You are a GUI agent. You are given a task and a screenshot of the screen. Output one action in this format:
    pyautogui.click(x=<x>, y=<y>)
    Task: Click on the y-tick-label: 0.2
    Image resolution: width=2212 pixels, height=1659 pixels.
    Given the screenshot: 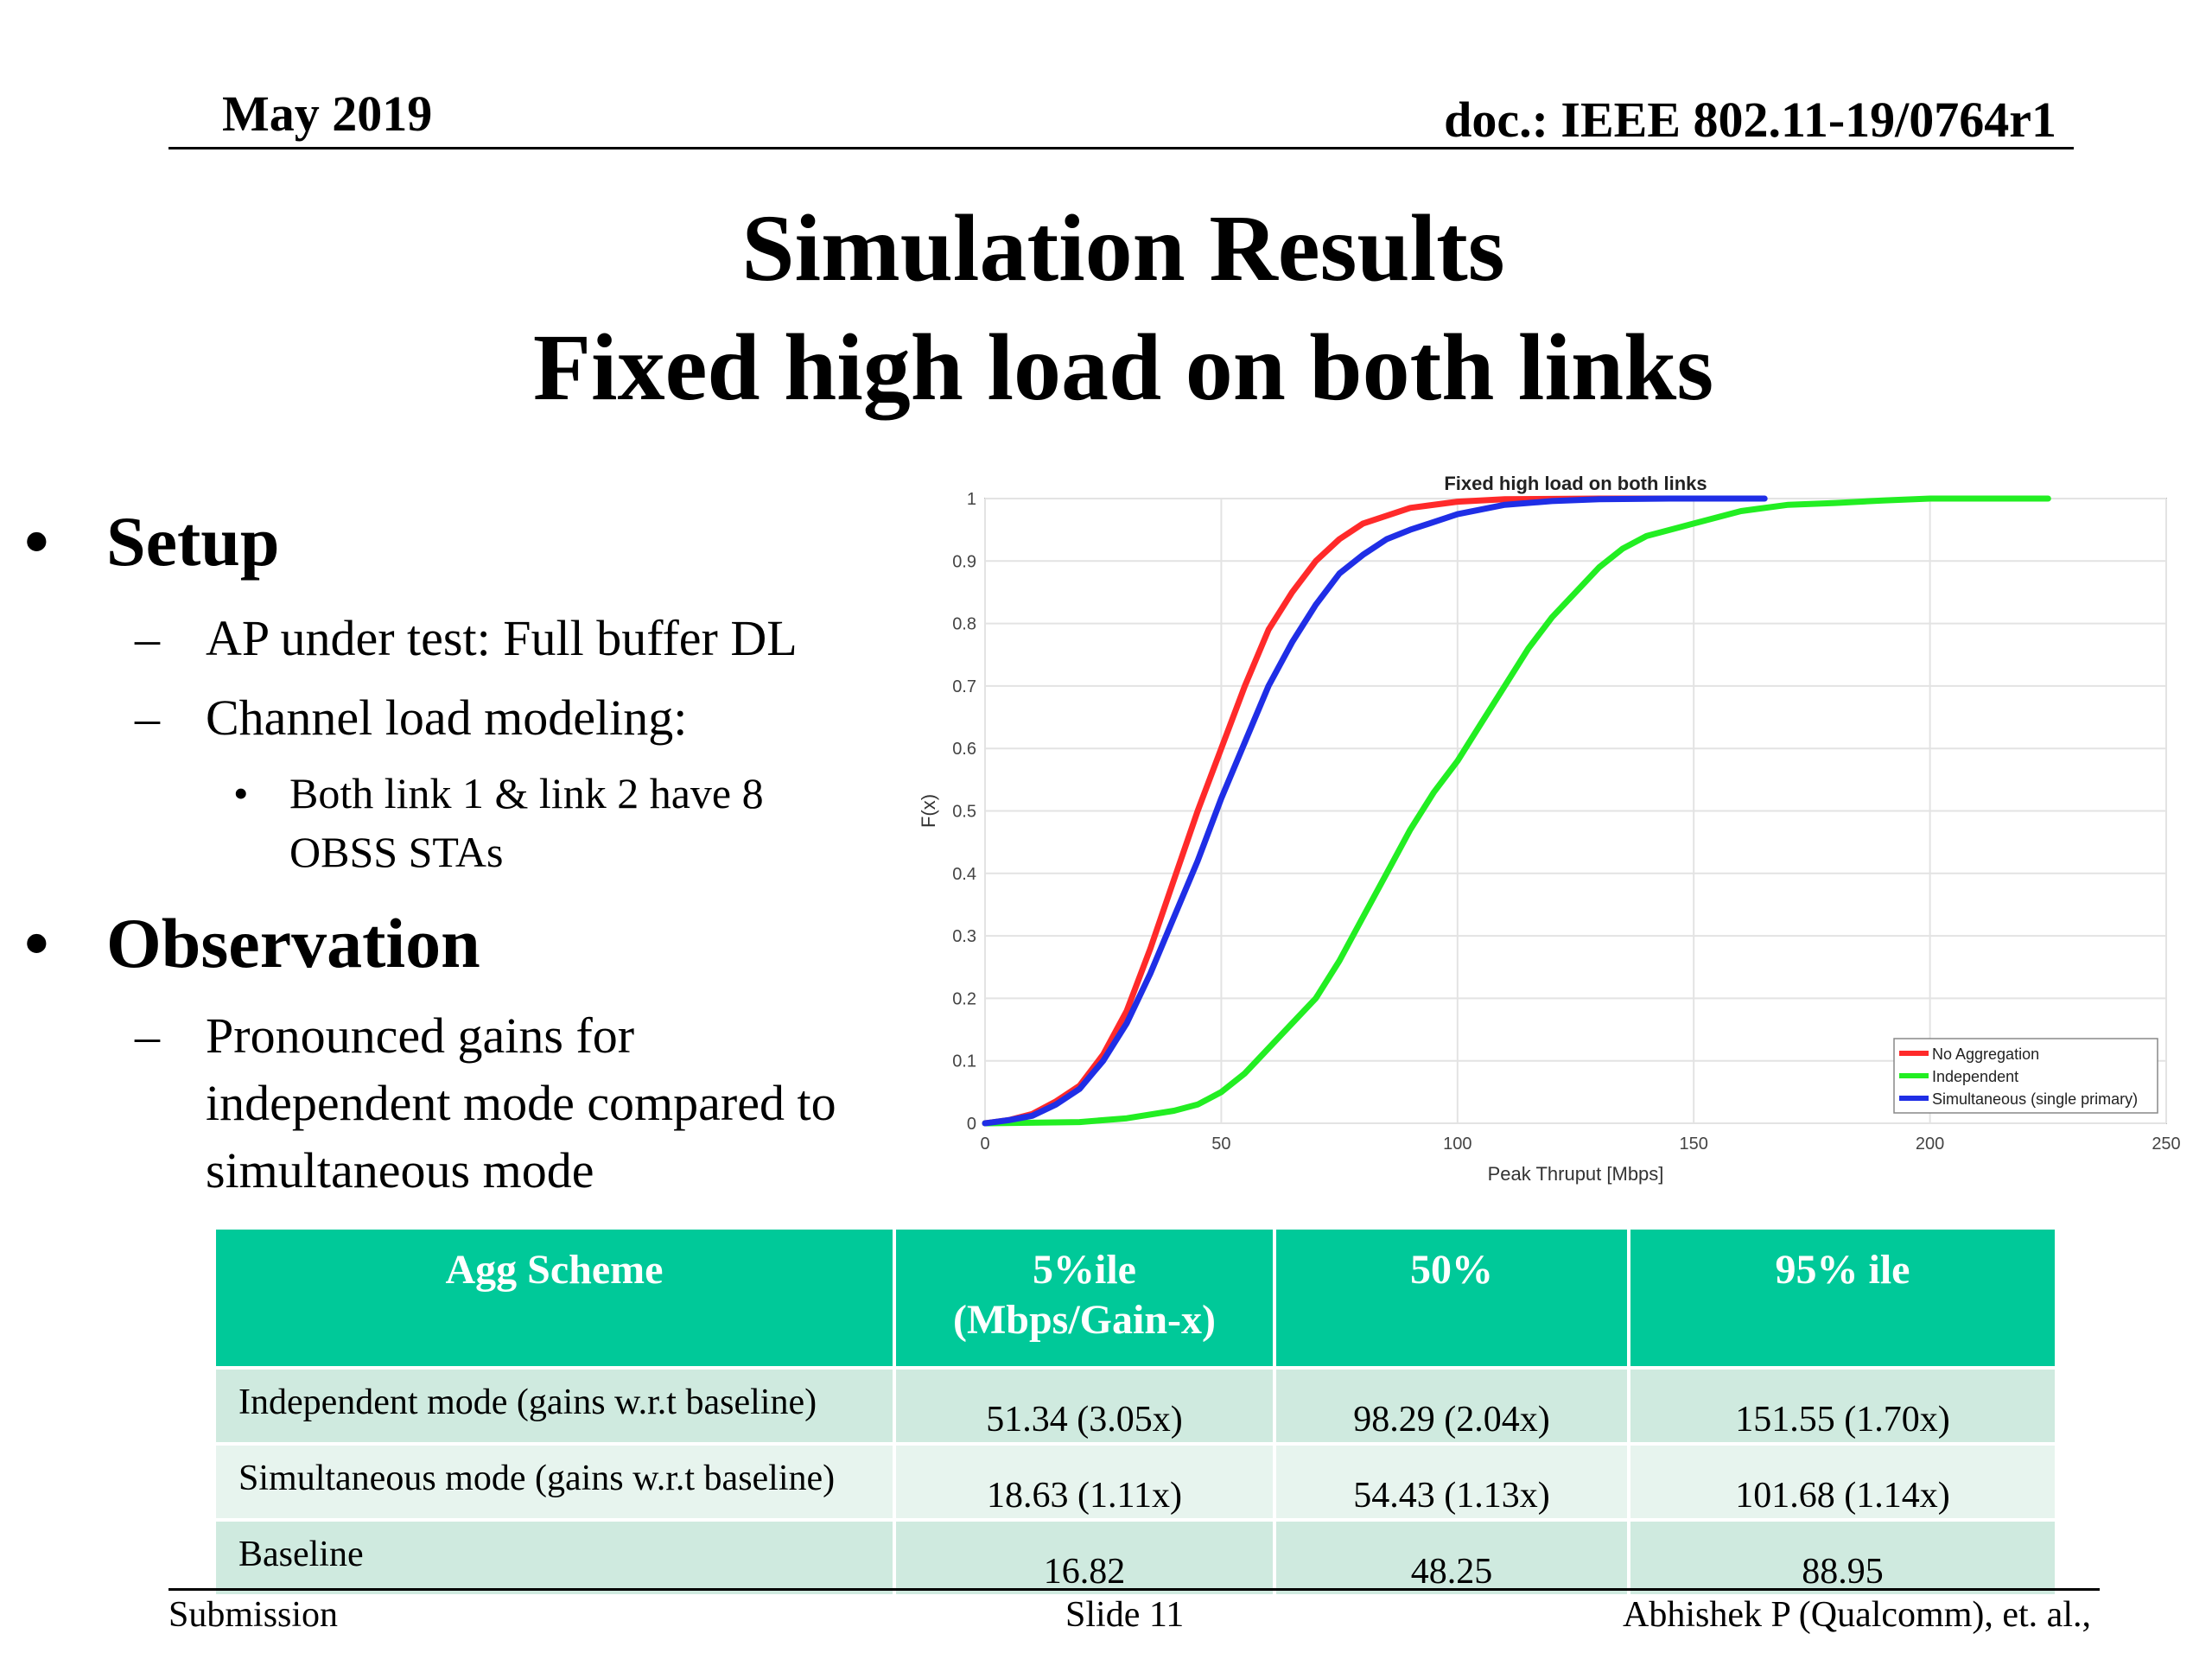 What is the action you would take?
    pyautogui.click(x=964, y=998)
    